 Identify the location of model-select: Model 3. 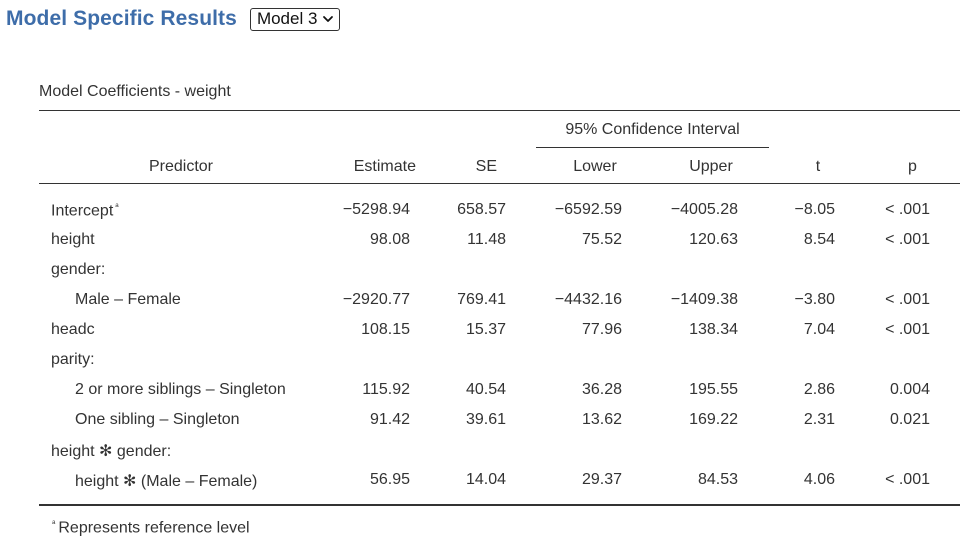
(295, 19).